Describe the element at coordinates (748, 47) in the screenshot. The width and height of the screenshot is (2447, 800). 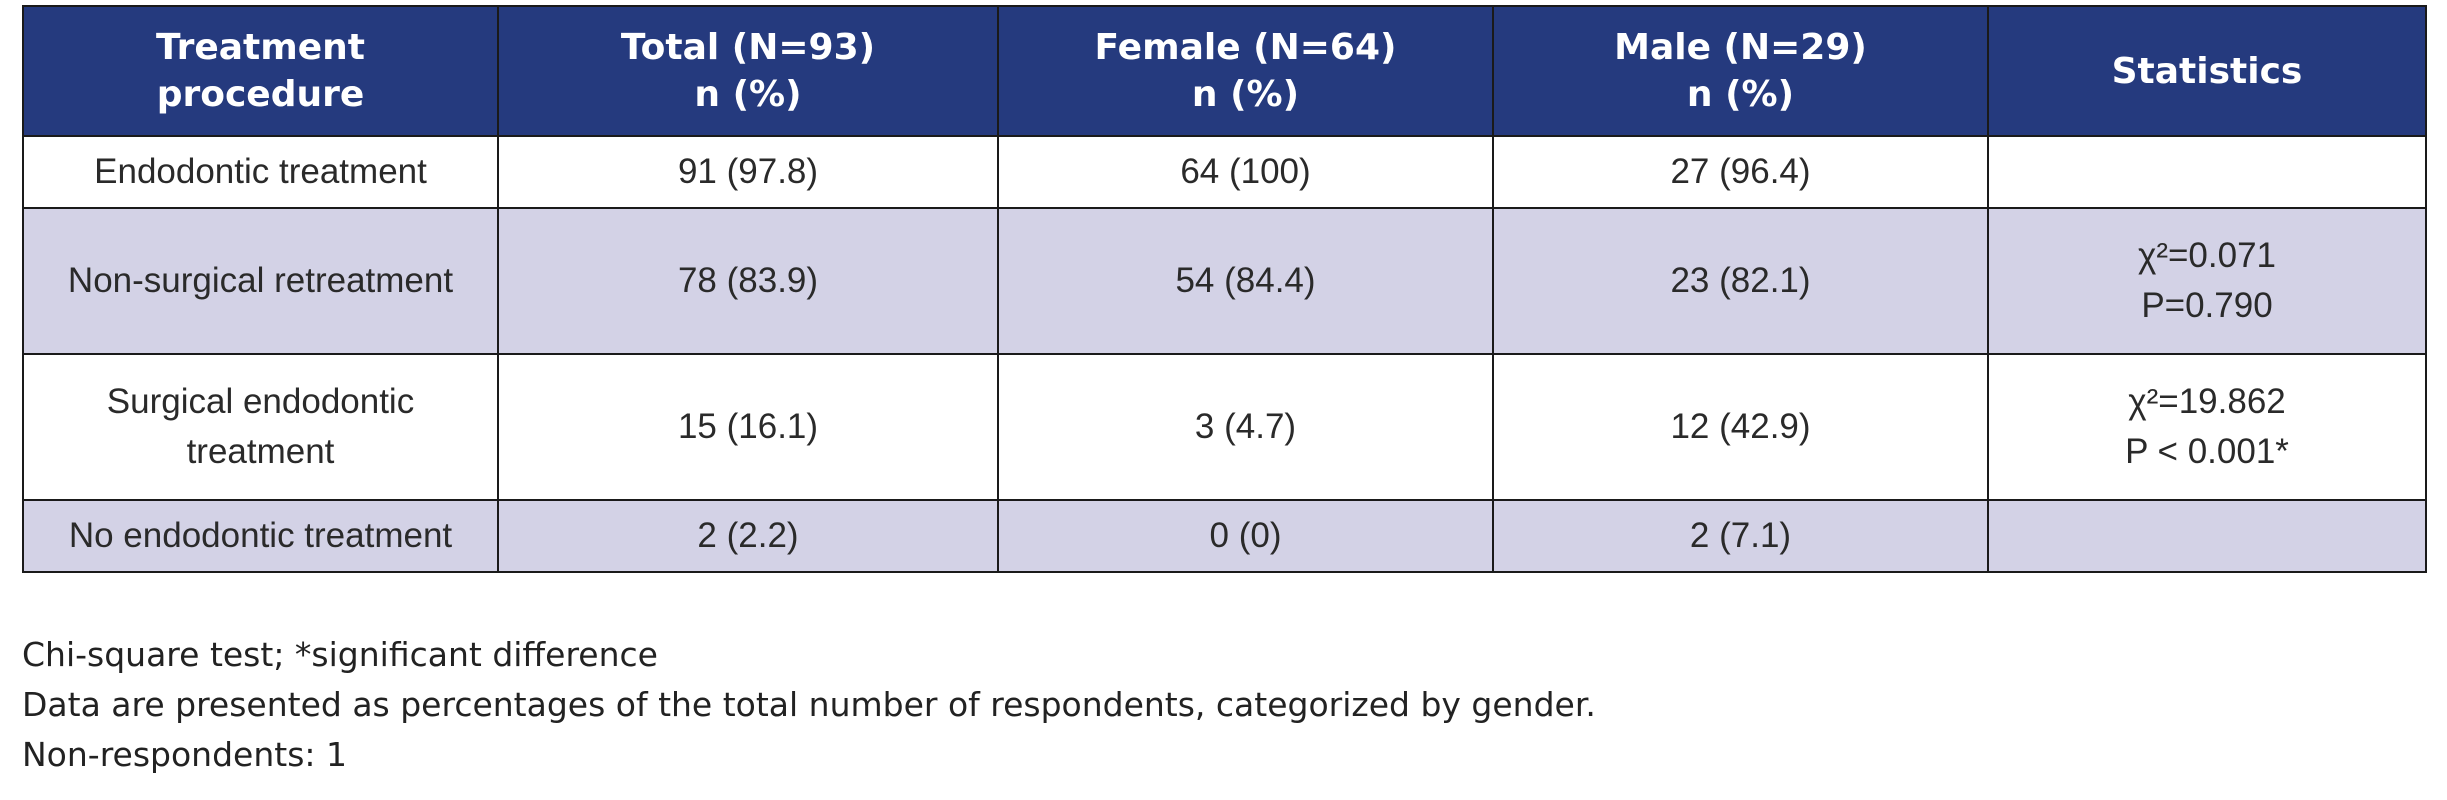
I see `header-line: Total (N=93)` at that location.